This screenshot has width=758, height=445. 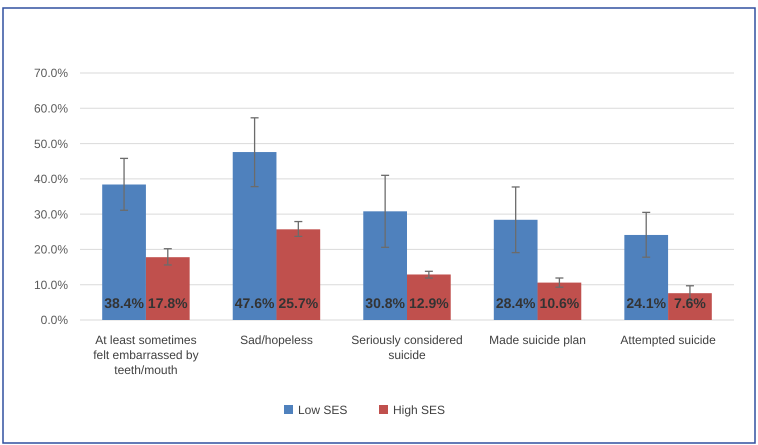 I want to click on x-tick-label: Made suicide plan, so click(x=537, y=340).